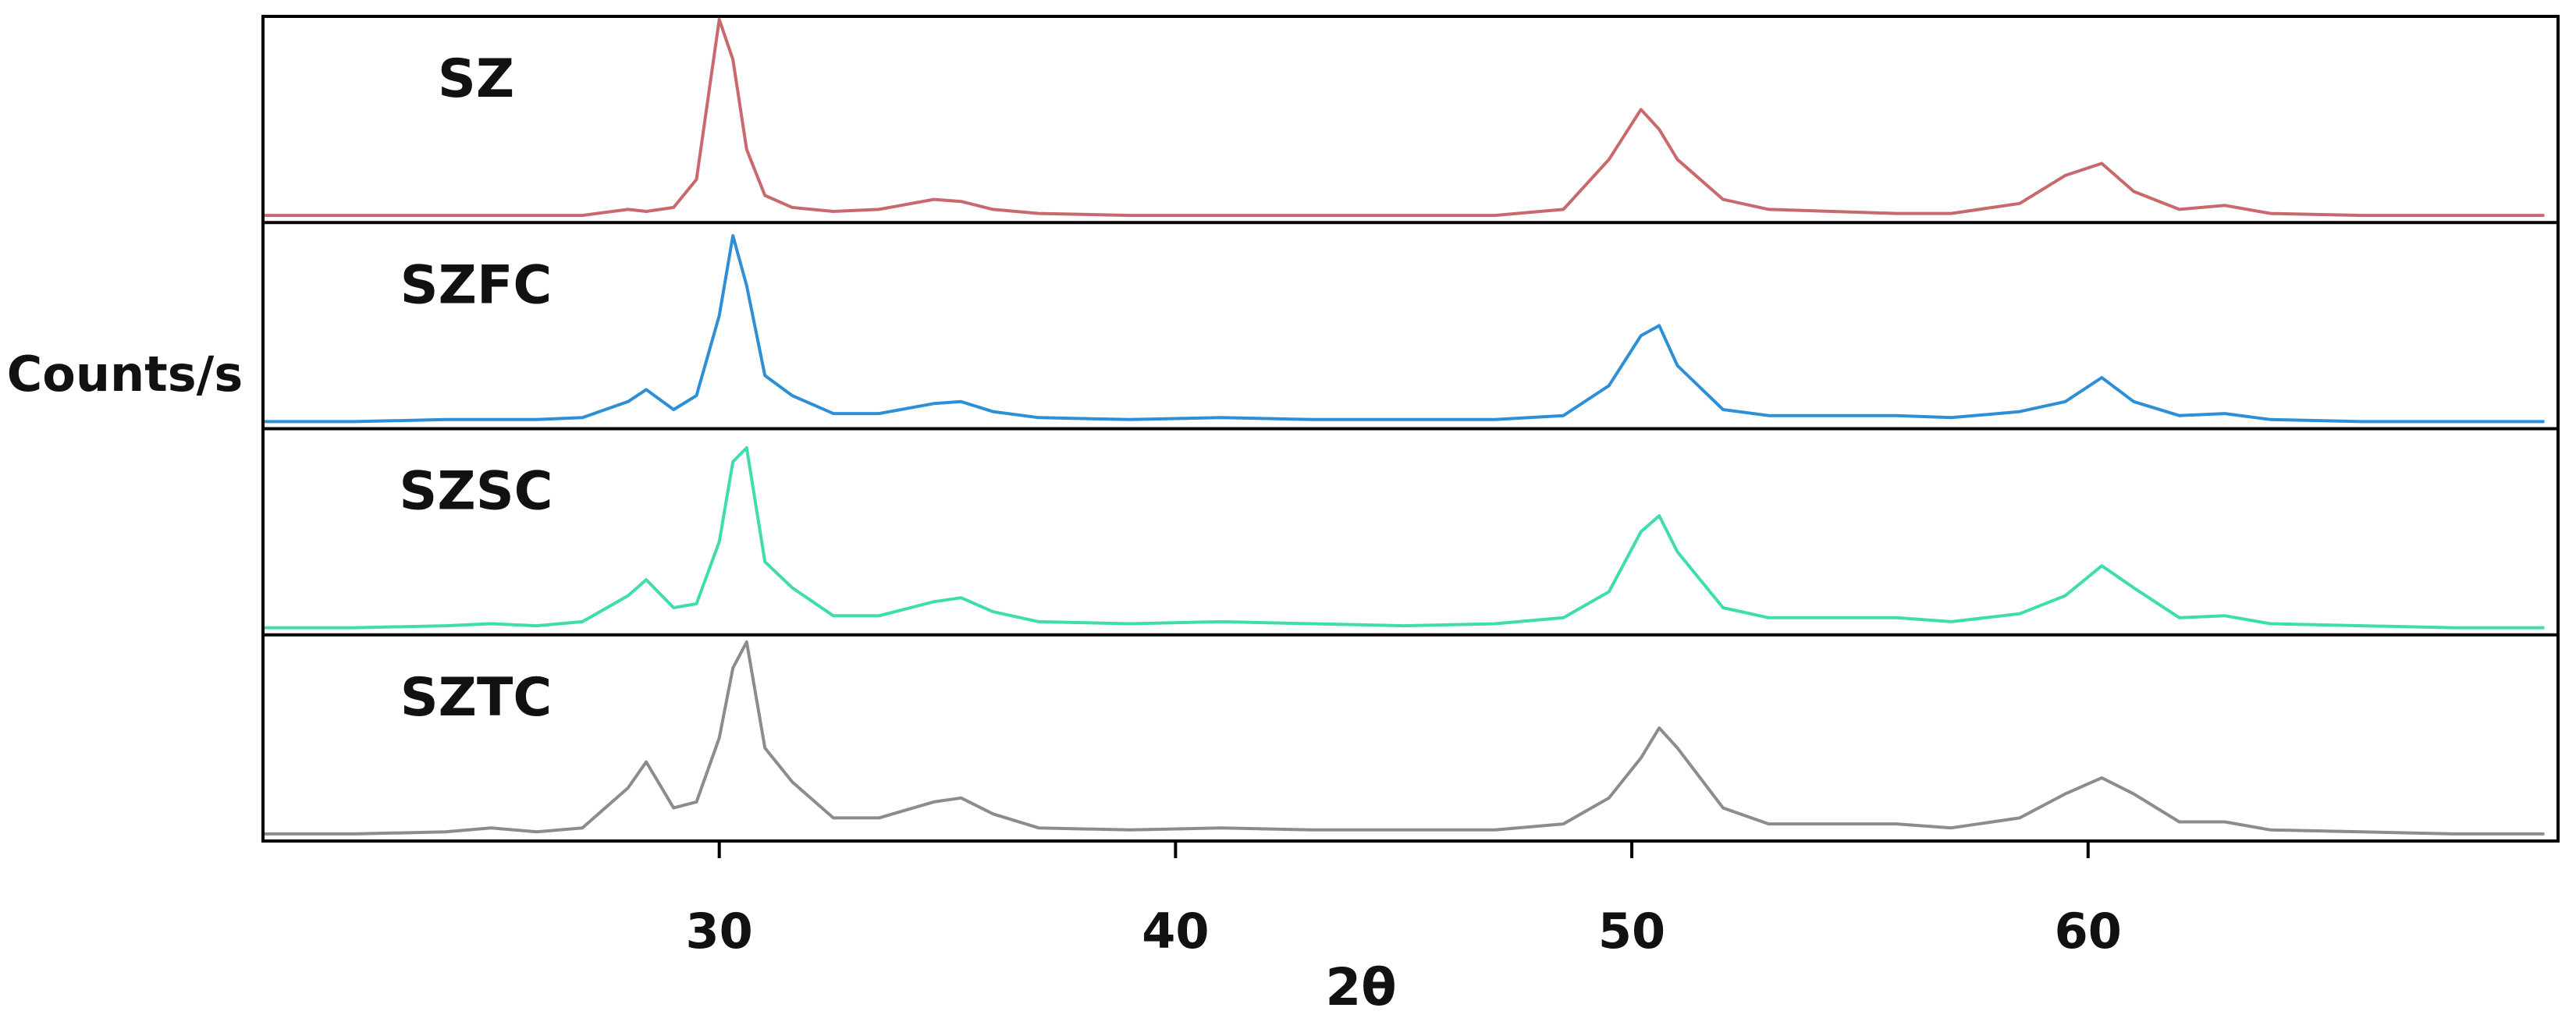 This screenshot has height=1022, width=2576. What do you see at coordinates (2088, 932) in the screenshot?
I see `x-tick-label: 60` at bounding box center [2088, 932].